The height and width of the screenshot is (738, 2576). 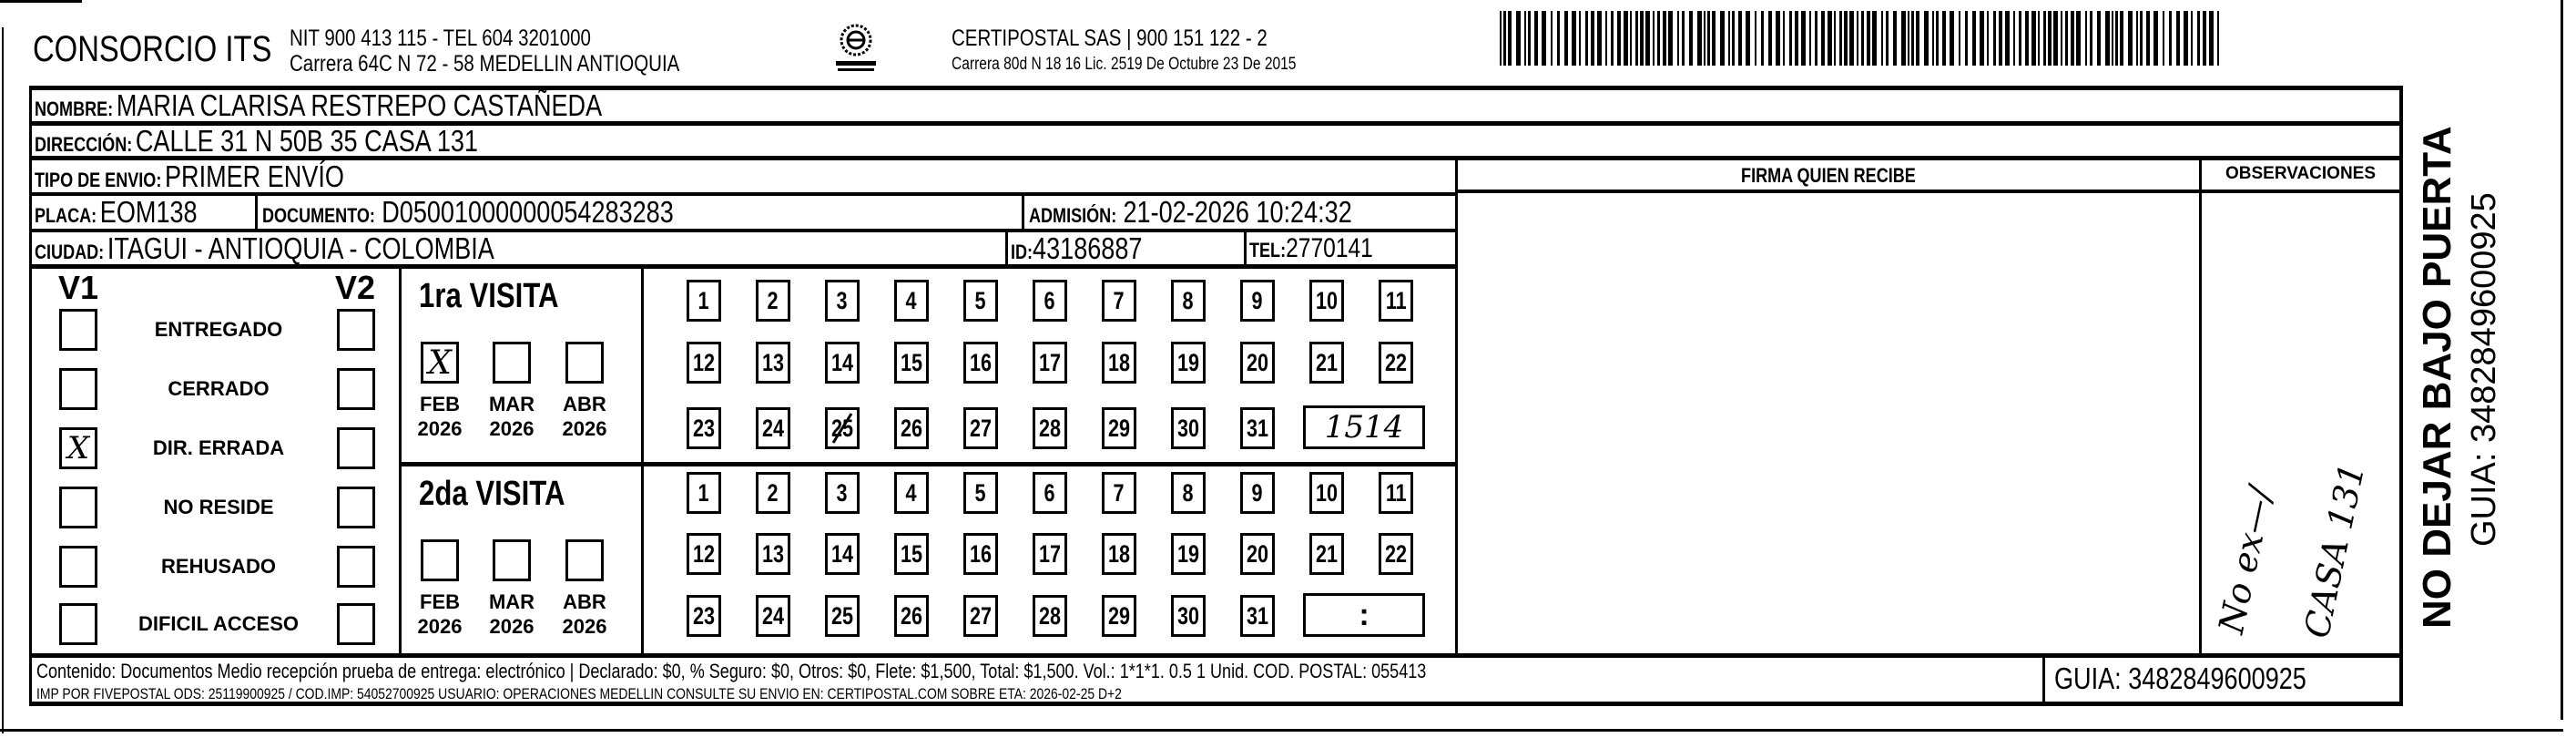 What do you see at coordinates (78, 287) in the screenshot?
I see `v1-label: V1` at bounding box center [78, 287].